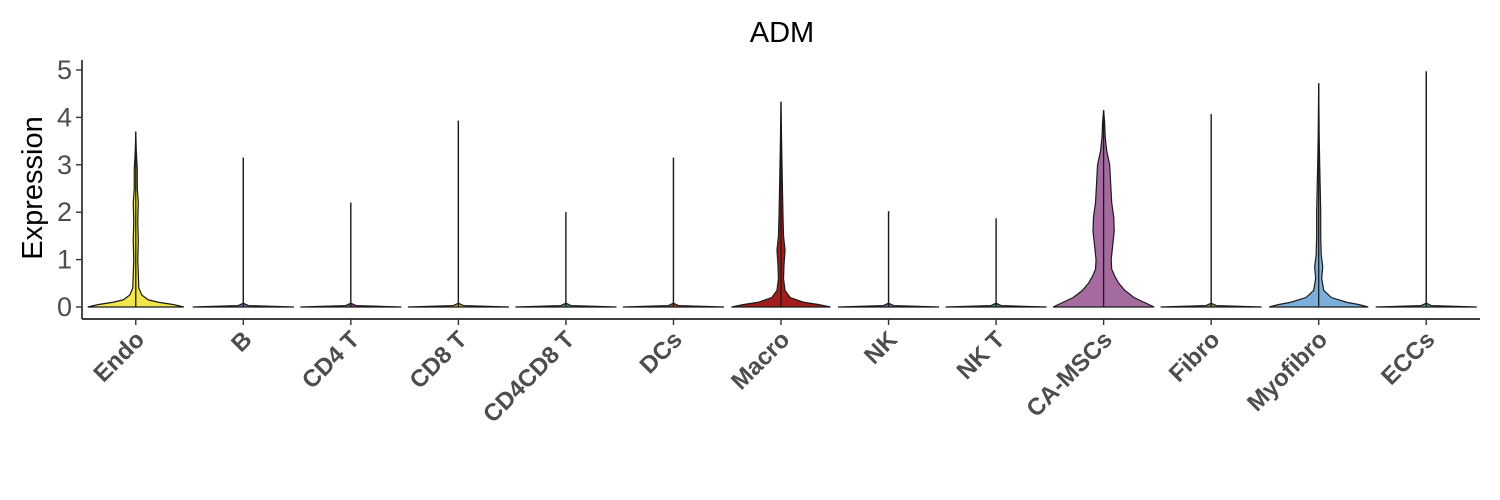 The width and height of the screenshot is (1500, 500). I want to click on x-tick-label: Macro, so click(760, 360).